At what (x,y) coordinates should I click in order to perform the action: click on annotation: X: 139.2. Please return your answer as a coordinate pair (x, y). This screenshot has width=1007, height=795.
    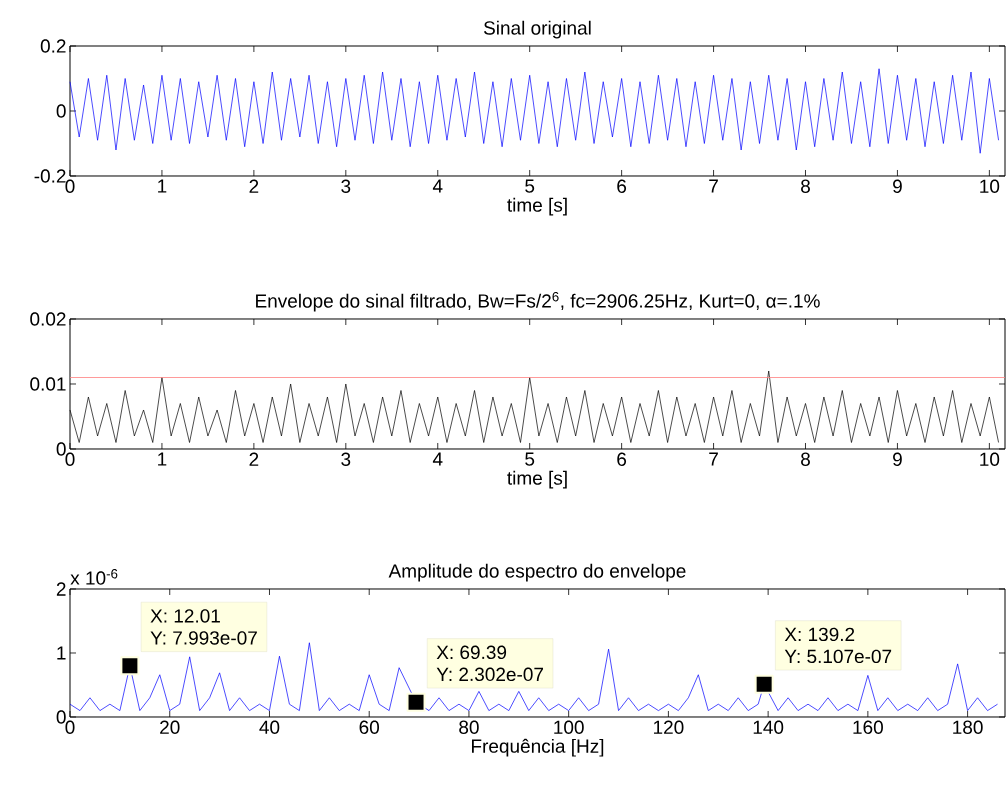
    Looking at the image, I should click on (819, 634).